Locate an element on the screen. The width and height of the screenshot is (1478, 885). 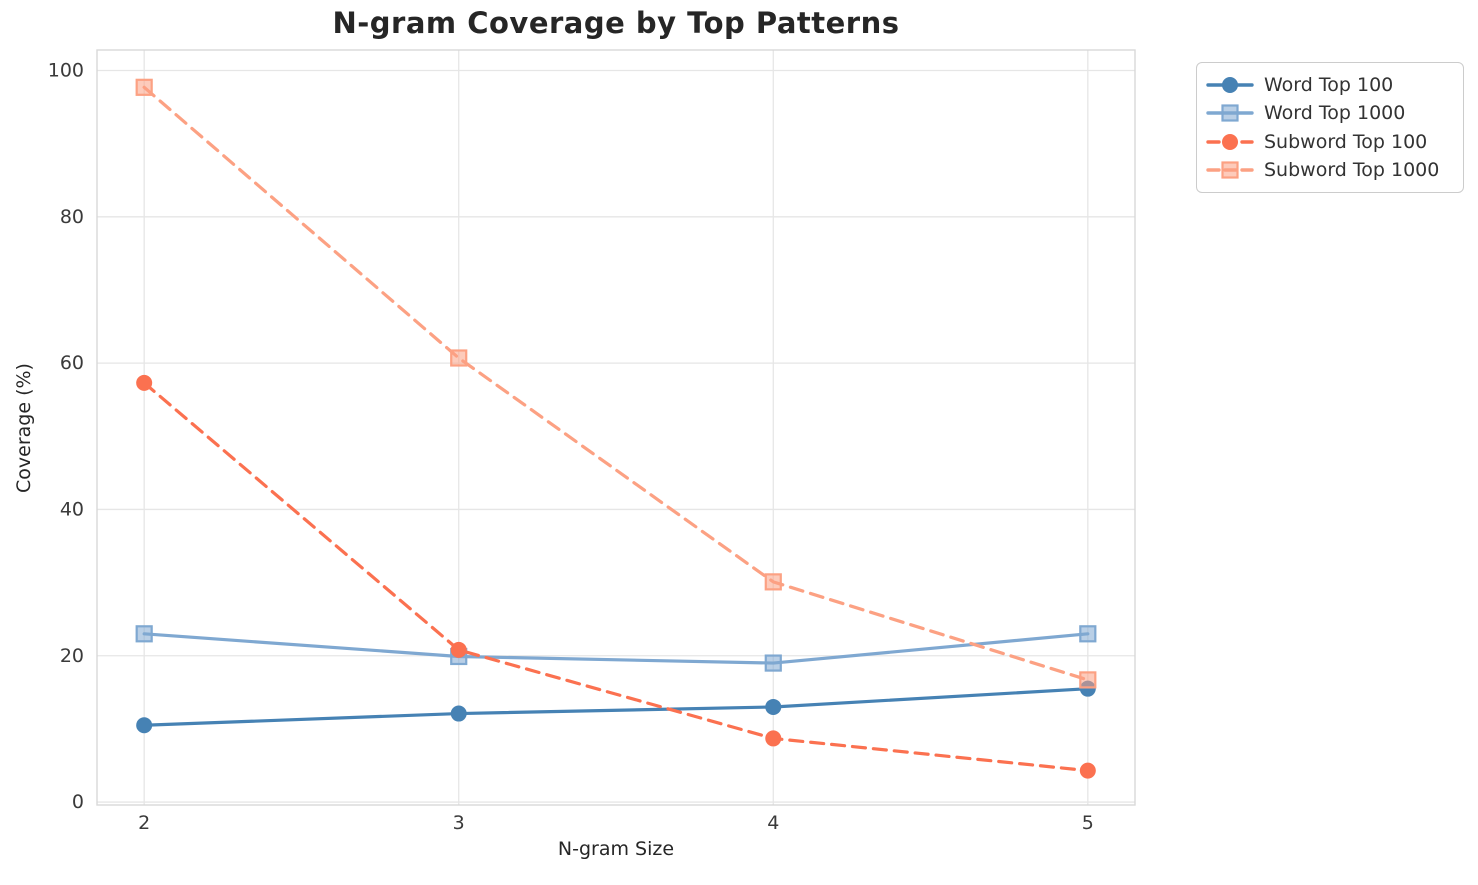
y-tick-label: 20 is located at coordinates (72, 656).